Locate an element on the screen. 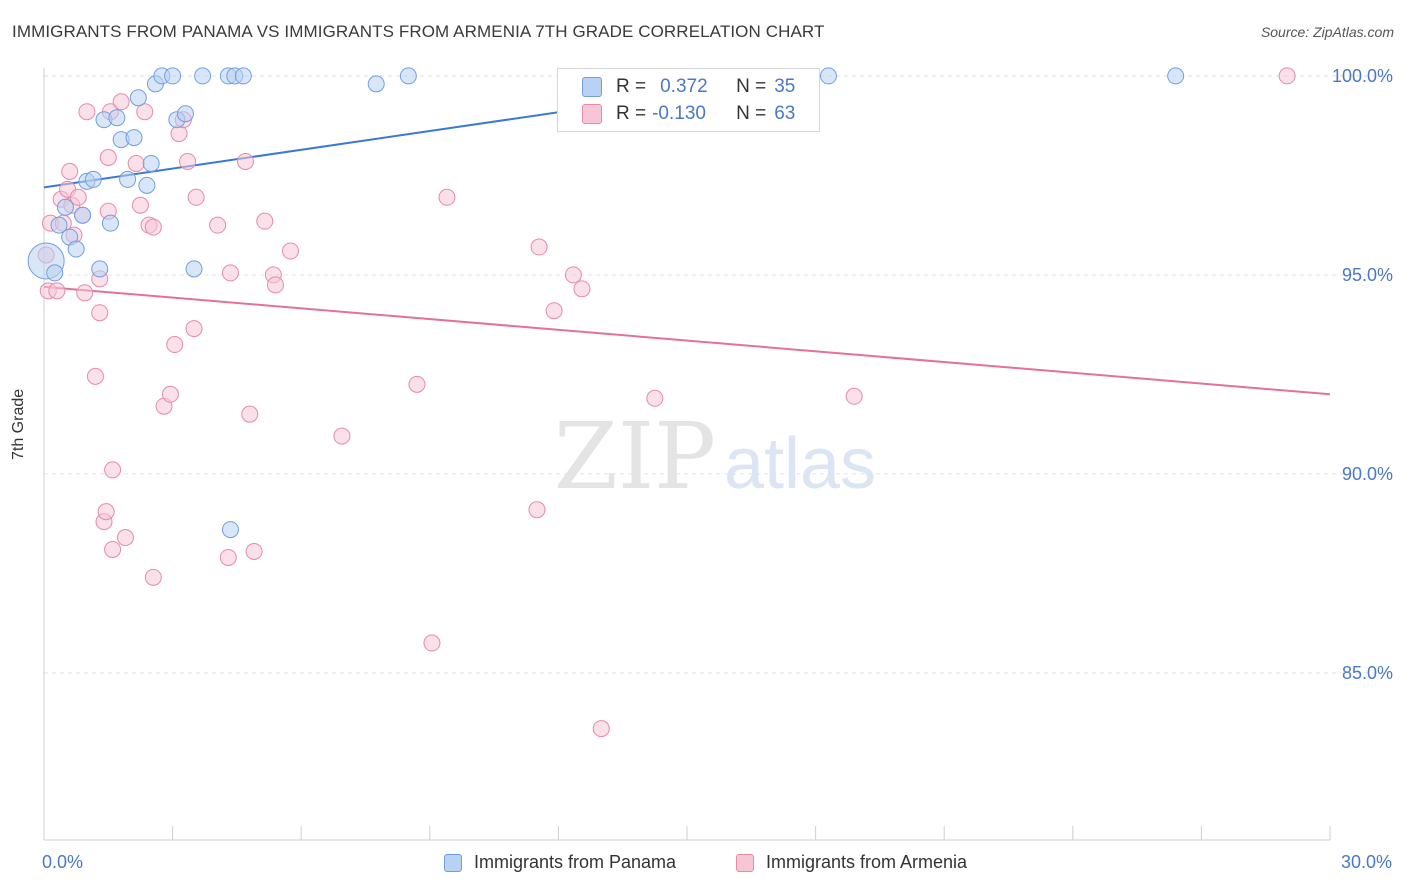 Image resolution: width=1406 pixels, height=892 pixels. legend-item-armenia: Immigrants from Armenia is located at coordinates (851, 862).